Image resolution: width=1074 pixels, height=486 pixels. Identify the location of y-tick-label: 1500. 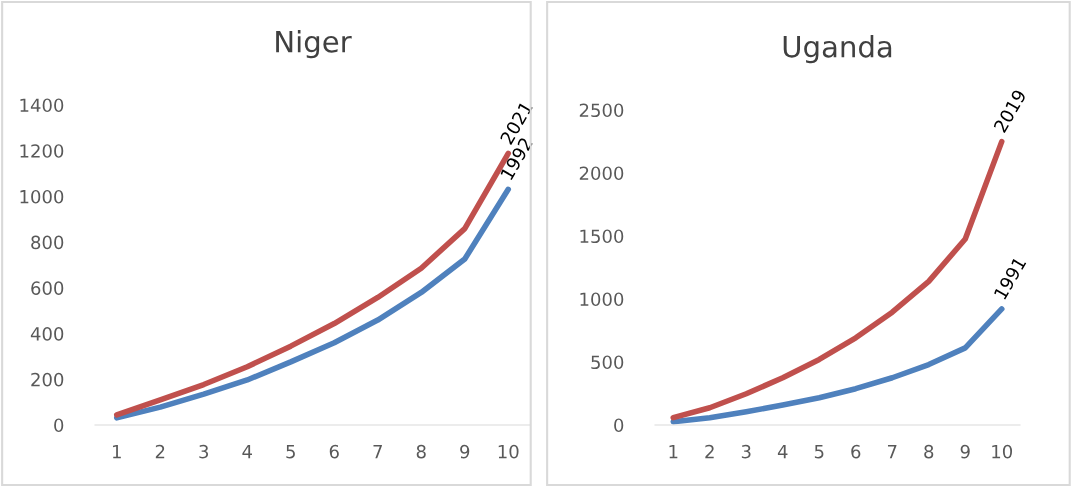
(602, 236).